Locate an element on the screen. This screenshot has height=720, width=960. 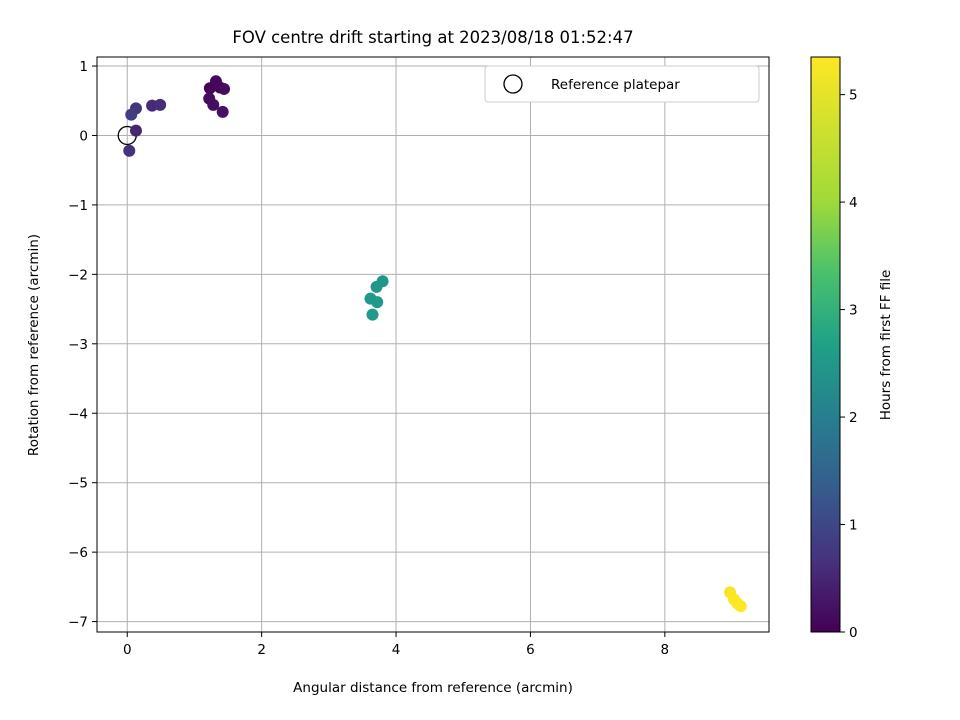
y-tick-label: −3 is located at coordinates (78, 345).